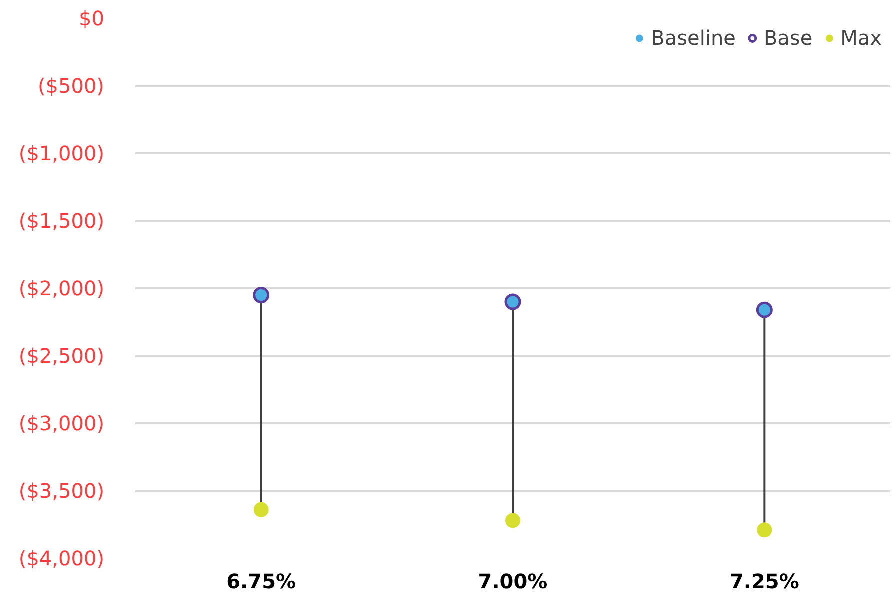  I want to click on x-tick-label: 7.25%, so click(765, 582).